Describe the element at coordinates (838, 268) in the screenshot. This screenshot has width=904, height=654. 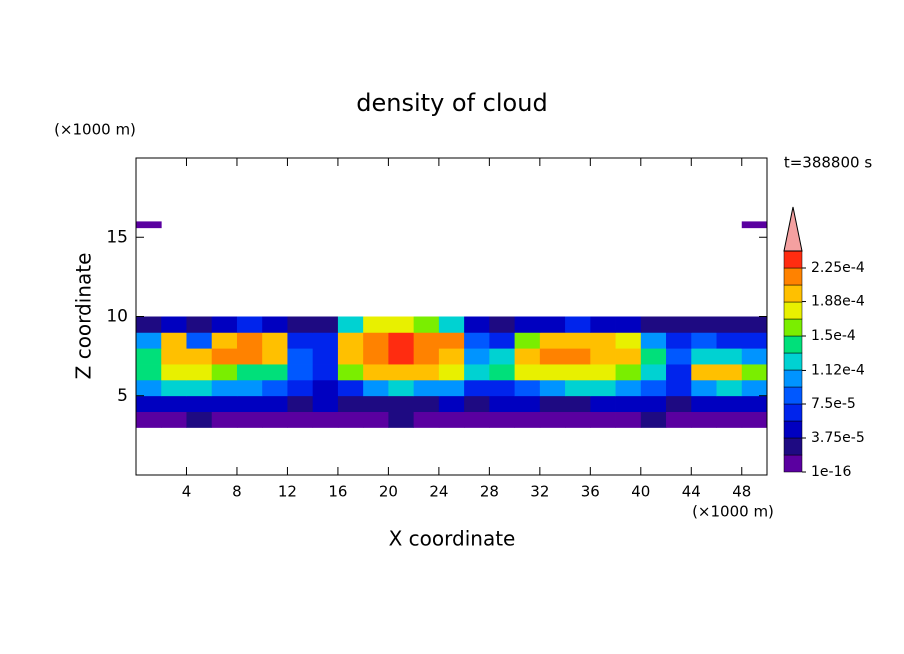
I see `colorbar-tick-label: 2.25e-4` at that location.